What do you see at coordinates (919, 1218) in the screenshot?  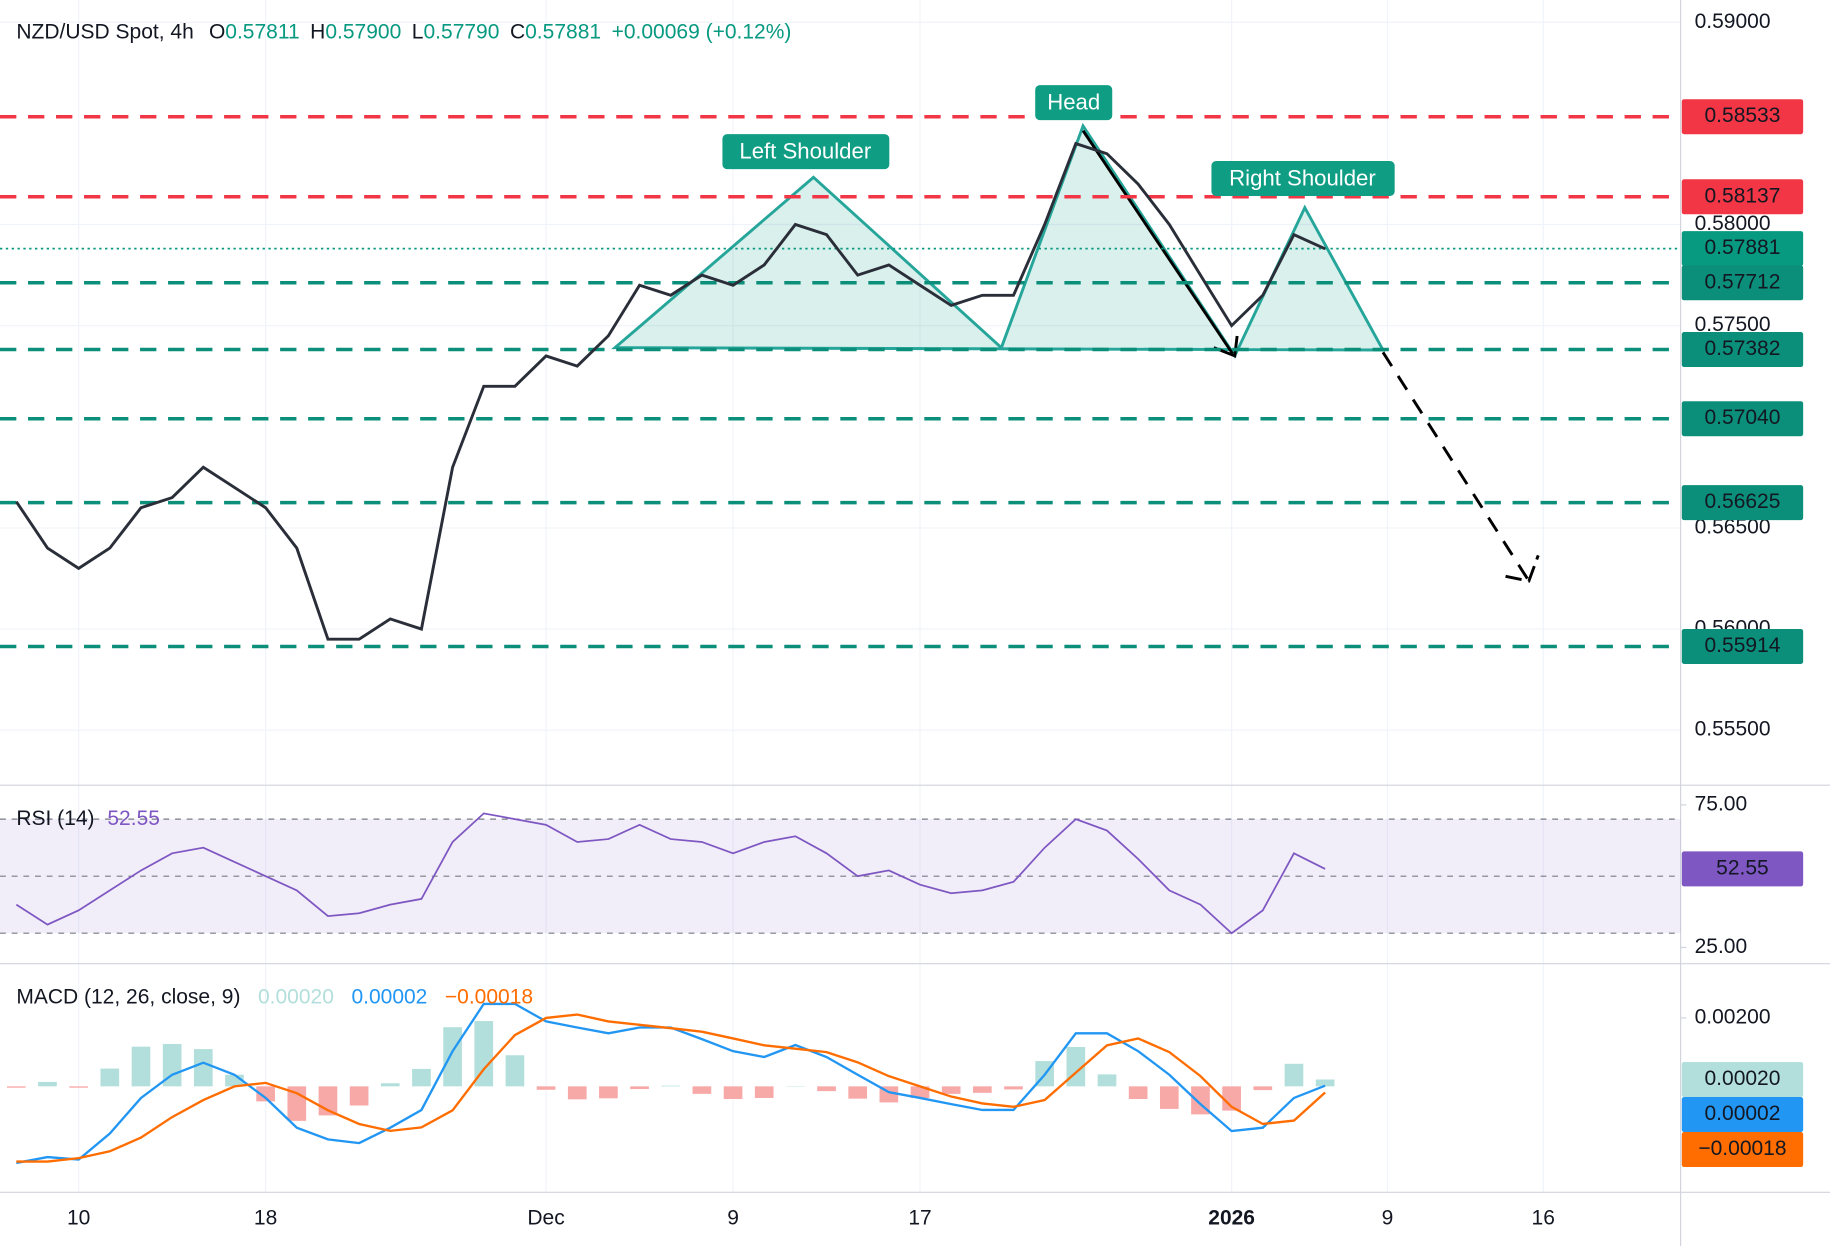 I see `x-tick-label: 17` at bounding box center [919, 1218].